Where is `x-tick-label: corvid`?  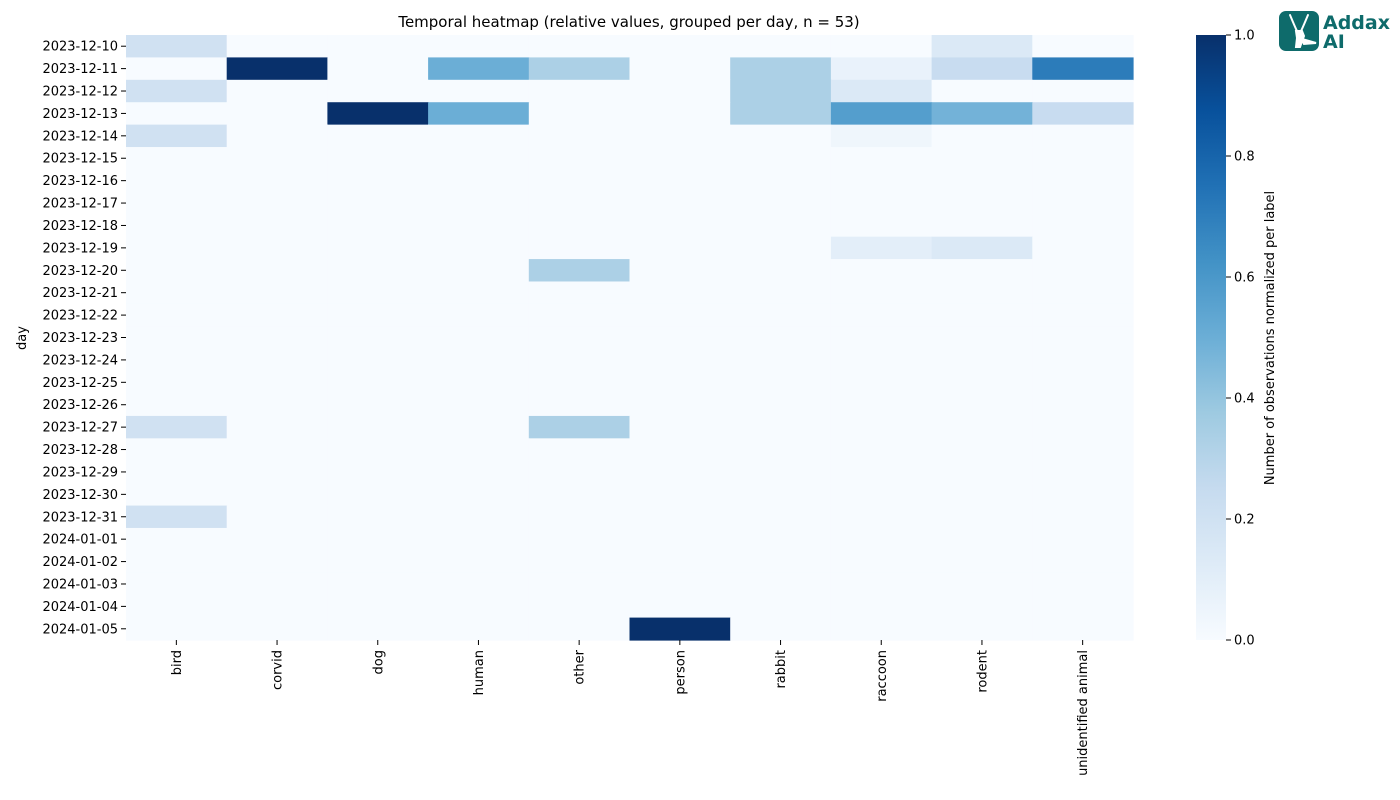
x-tick-label: corvid is located at coordinates (278, 670).